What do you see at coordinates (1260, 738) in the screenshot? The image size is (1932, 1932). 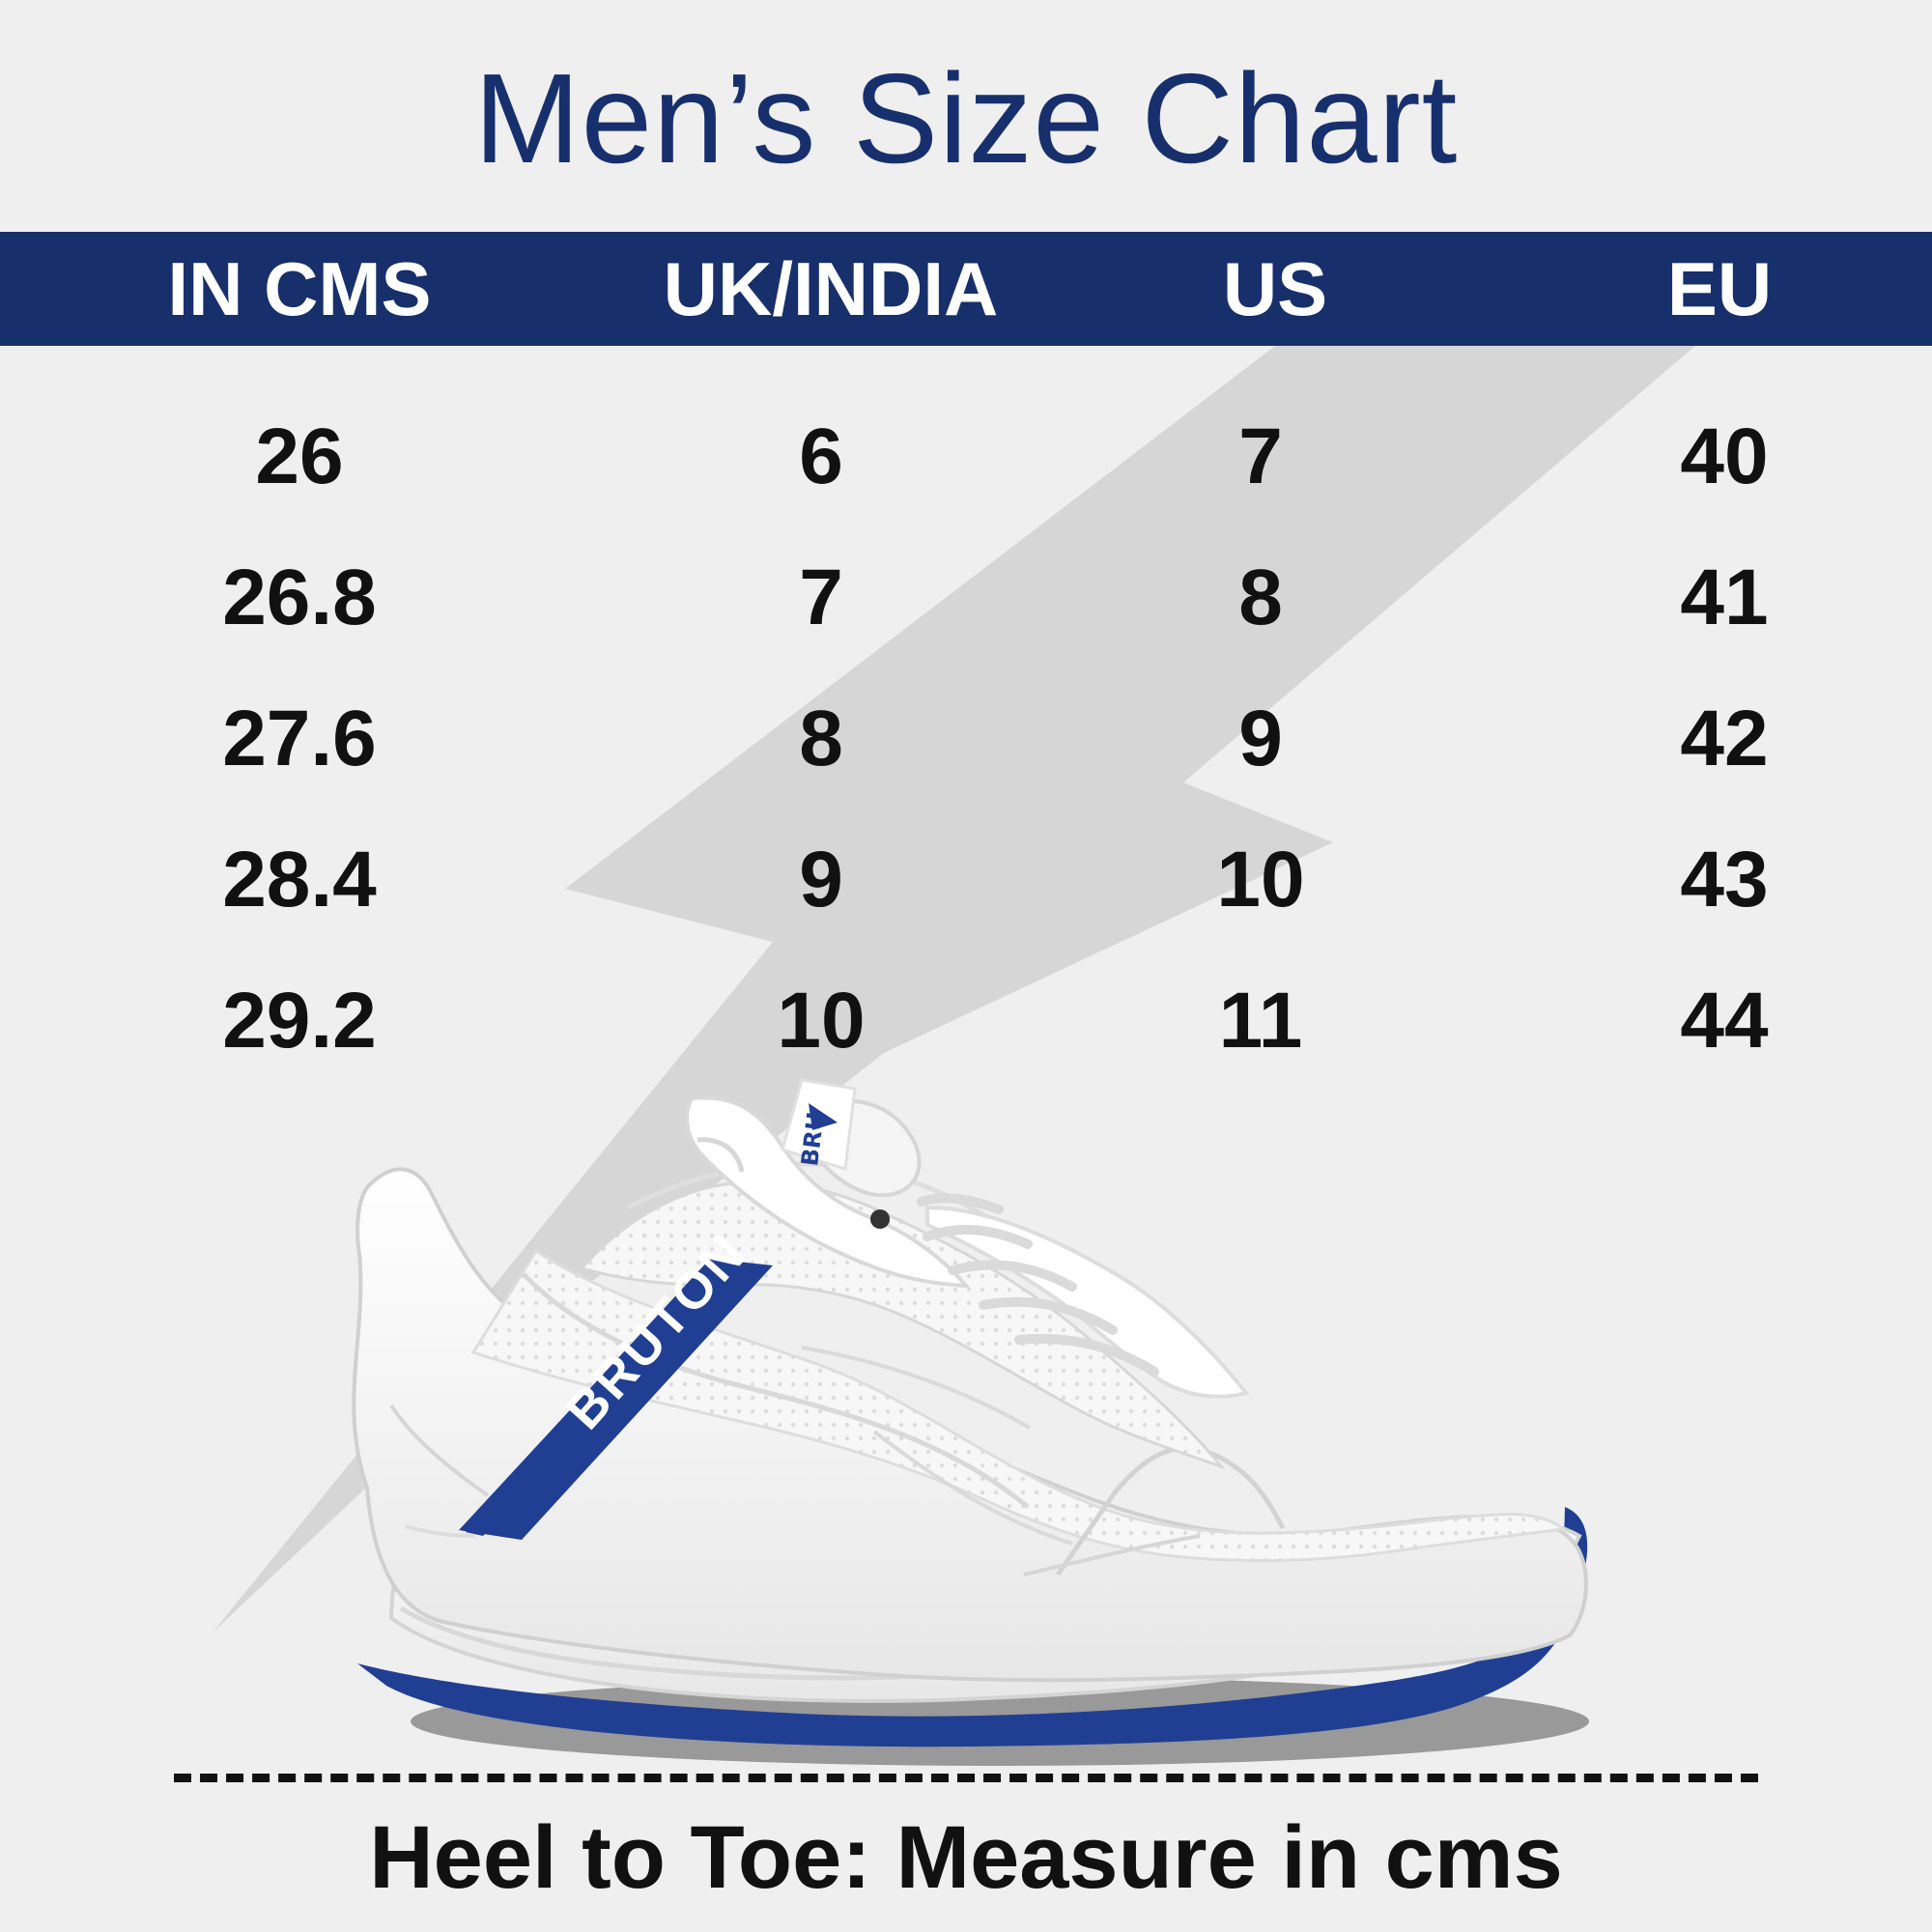 I see `us-value: 9` at bounding box center [1260, 738].